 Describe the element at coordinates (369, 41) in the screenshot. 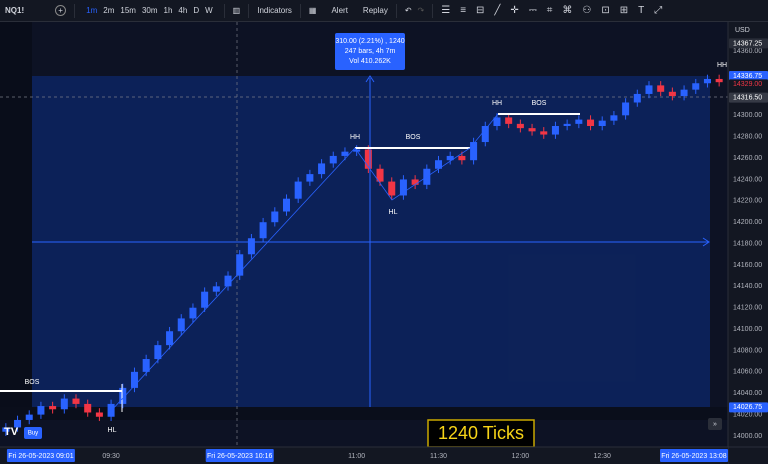

I see `measure-text: 310.00 (2.21%) , 1240` at that location.